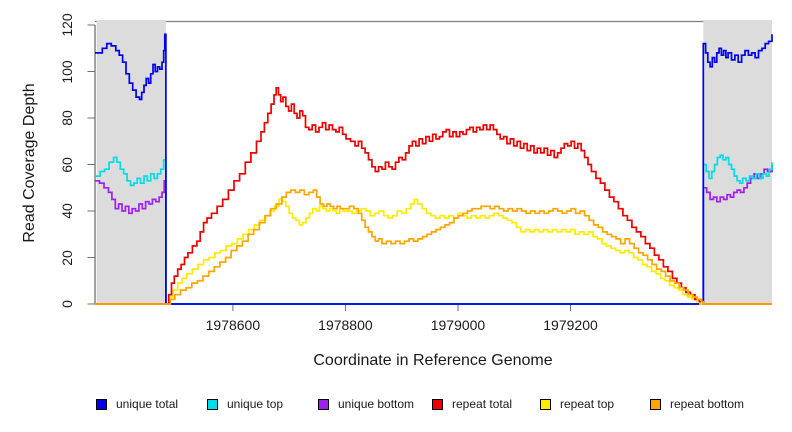 Image resolution: width=792 pixels, height=432 pixels. What do you see at coordinates (29, 163) in the screenshot?
I see `y-axis-title: Read Coverage Depth` at bounding box center [29, 163].